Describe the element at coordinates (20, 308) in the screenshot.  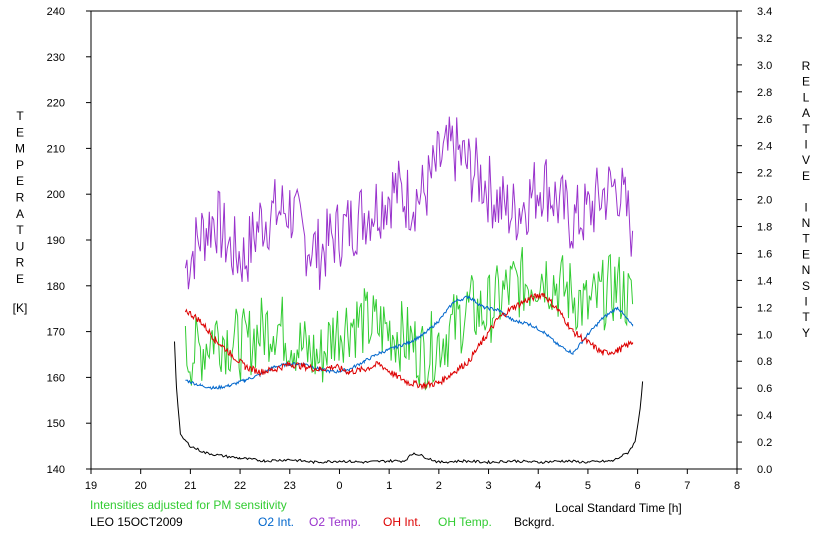
I see `y-left-unit: [K]` at that location.